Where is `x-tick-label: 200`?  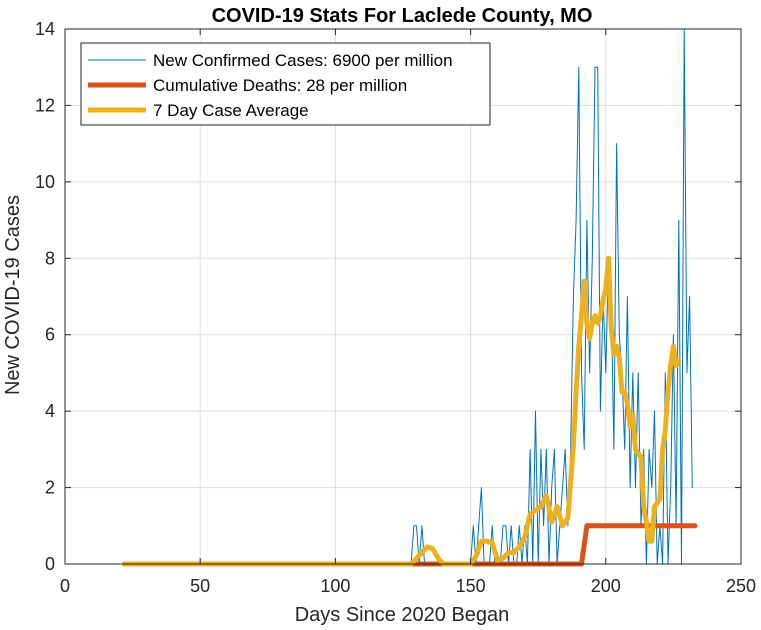
x-tick-label: 200 is located at coordinates (606, 586).